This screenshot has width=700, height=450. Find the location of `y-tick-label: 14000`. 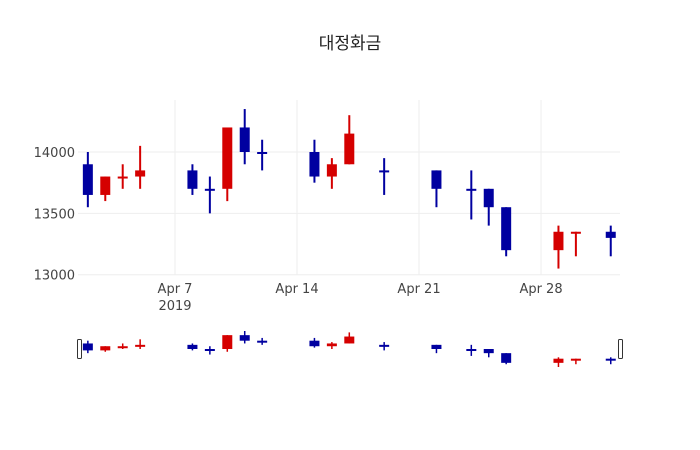

y-tick-label: 14000 is located at coordinates (54, 153).